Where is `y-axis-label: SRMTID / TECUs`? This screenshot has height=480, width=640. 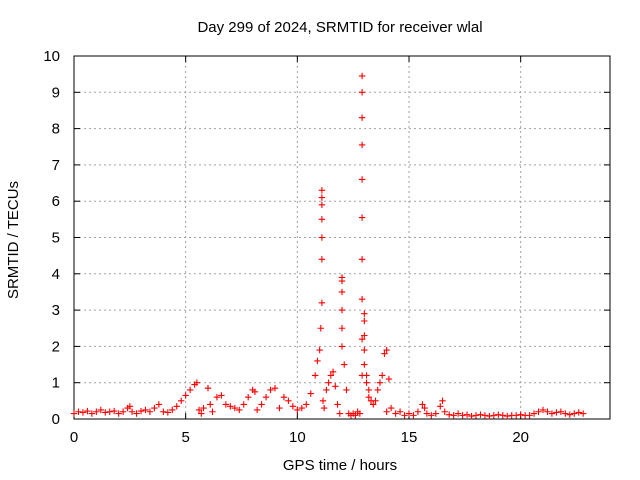
y-axis-label: SRMTID / TECUs is located at coordinates (13, 240).